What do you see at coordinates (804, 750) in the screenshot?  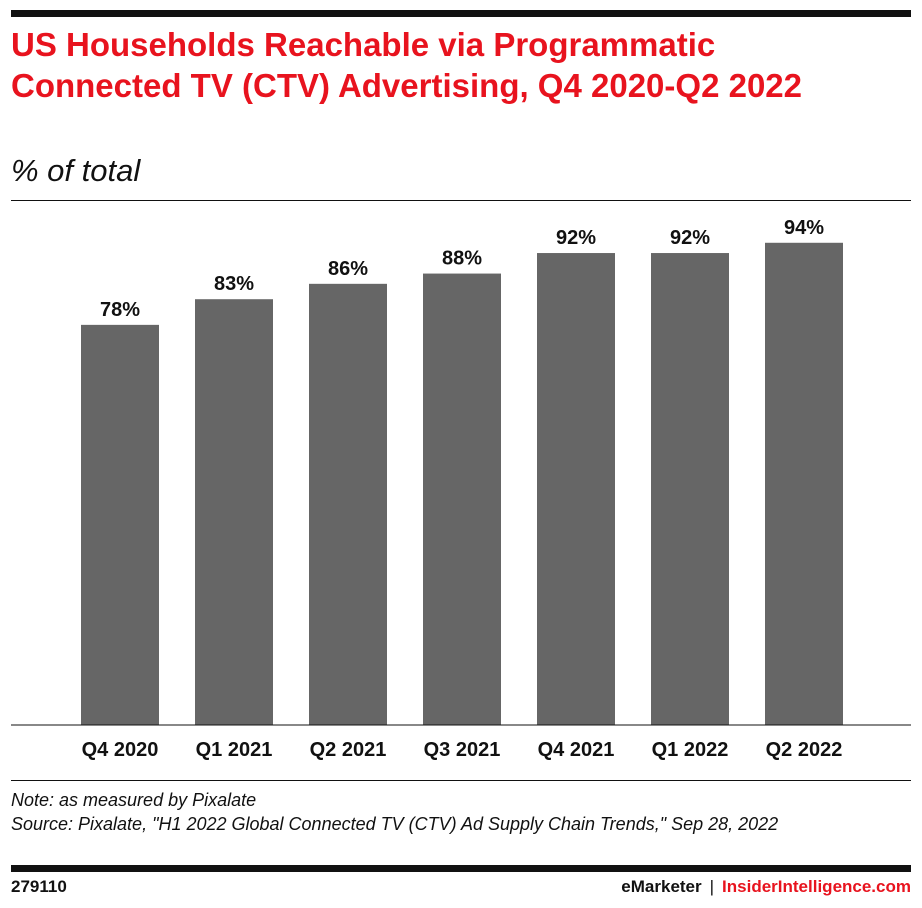 I see `x-tick-label: Q2 2022` at bounding box center [804, 750].